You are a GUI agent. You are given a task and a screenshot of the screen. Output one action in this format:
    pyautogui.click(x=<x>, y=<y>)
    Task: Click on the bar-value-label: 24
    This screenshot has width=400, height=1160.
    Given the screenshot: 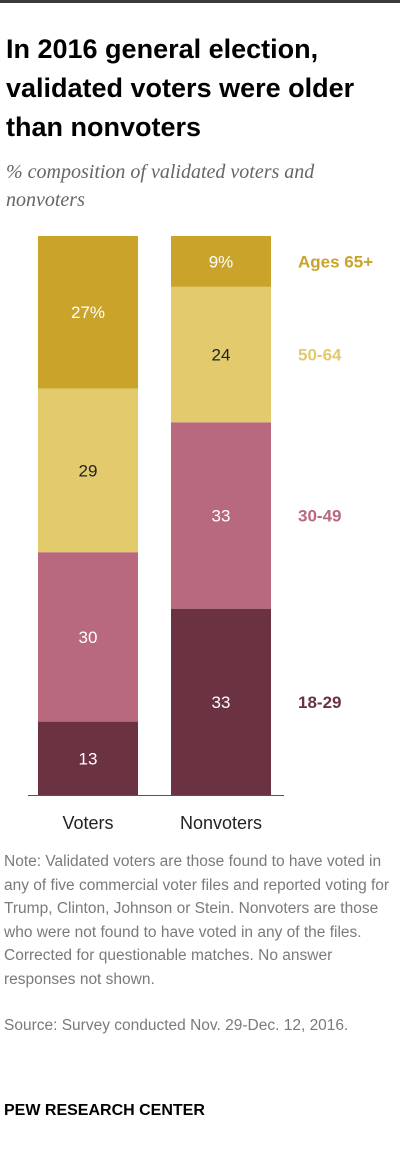 What is the action you would take?
    pyautogui.click(x=221, y=355)
    